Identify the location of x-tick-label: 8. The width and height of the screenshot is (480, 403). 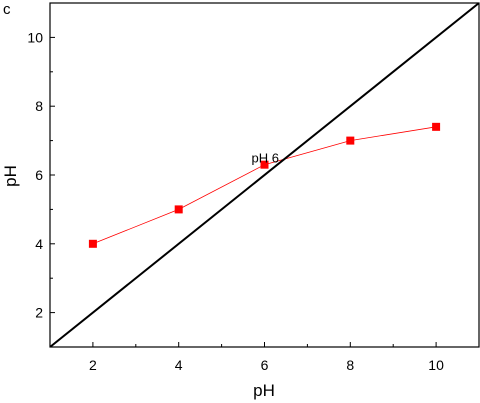
(350, 365).